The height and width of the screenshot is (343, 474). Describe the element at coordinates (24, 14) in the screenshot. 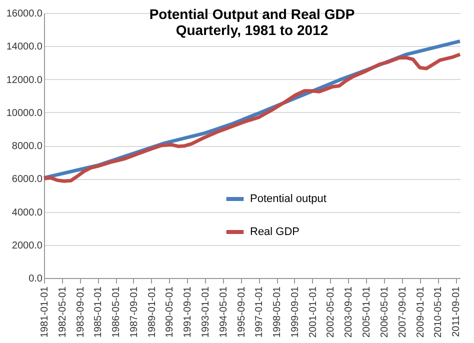

I see `y-tick-label: 16000.0` at that location.